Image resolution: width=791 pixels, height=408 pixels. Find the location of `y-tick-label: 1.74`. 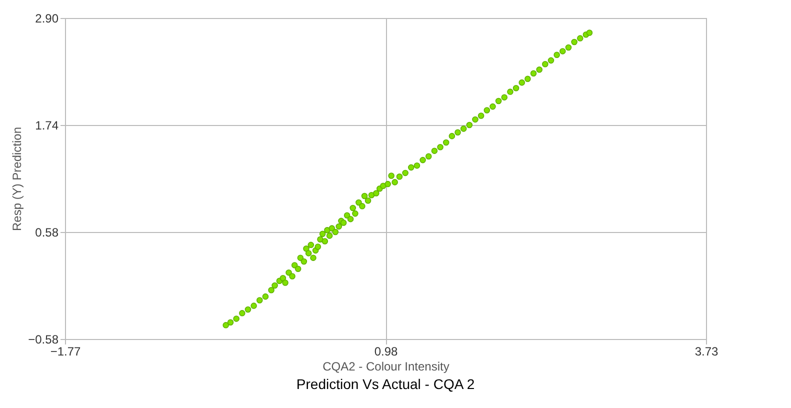

y-tick-label: 1.74 is located at coordinates (47, 125).